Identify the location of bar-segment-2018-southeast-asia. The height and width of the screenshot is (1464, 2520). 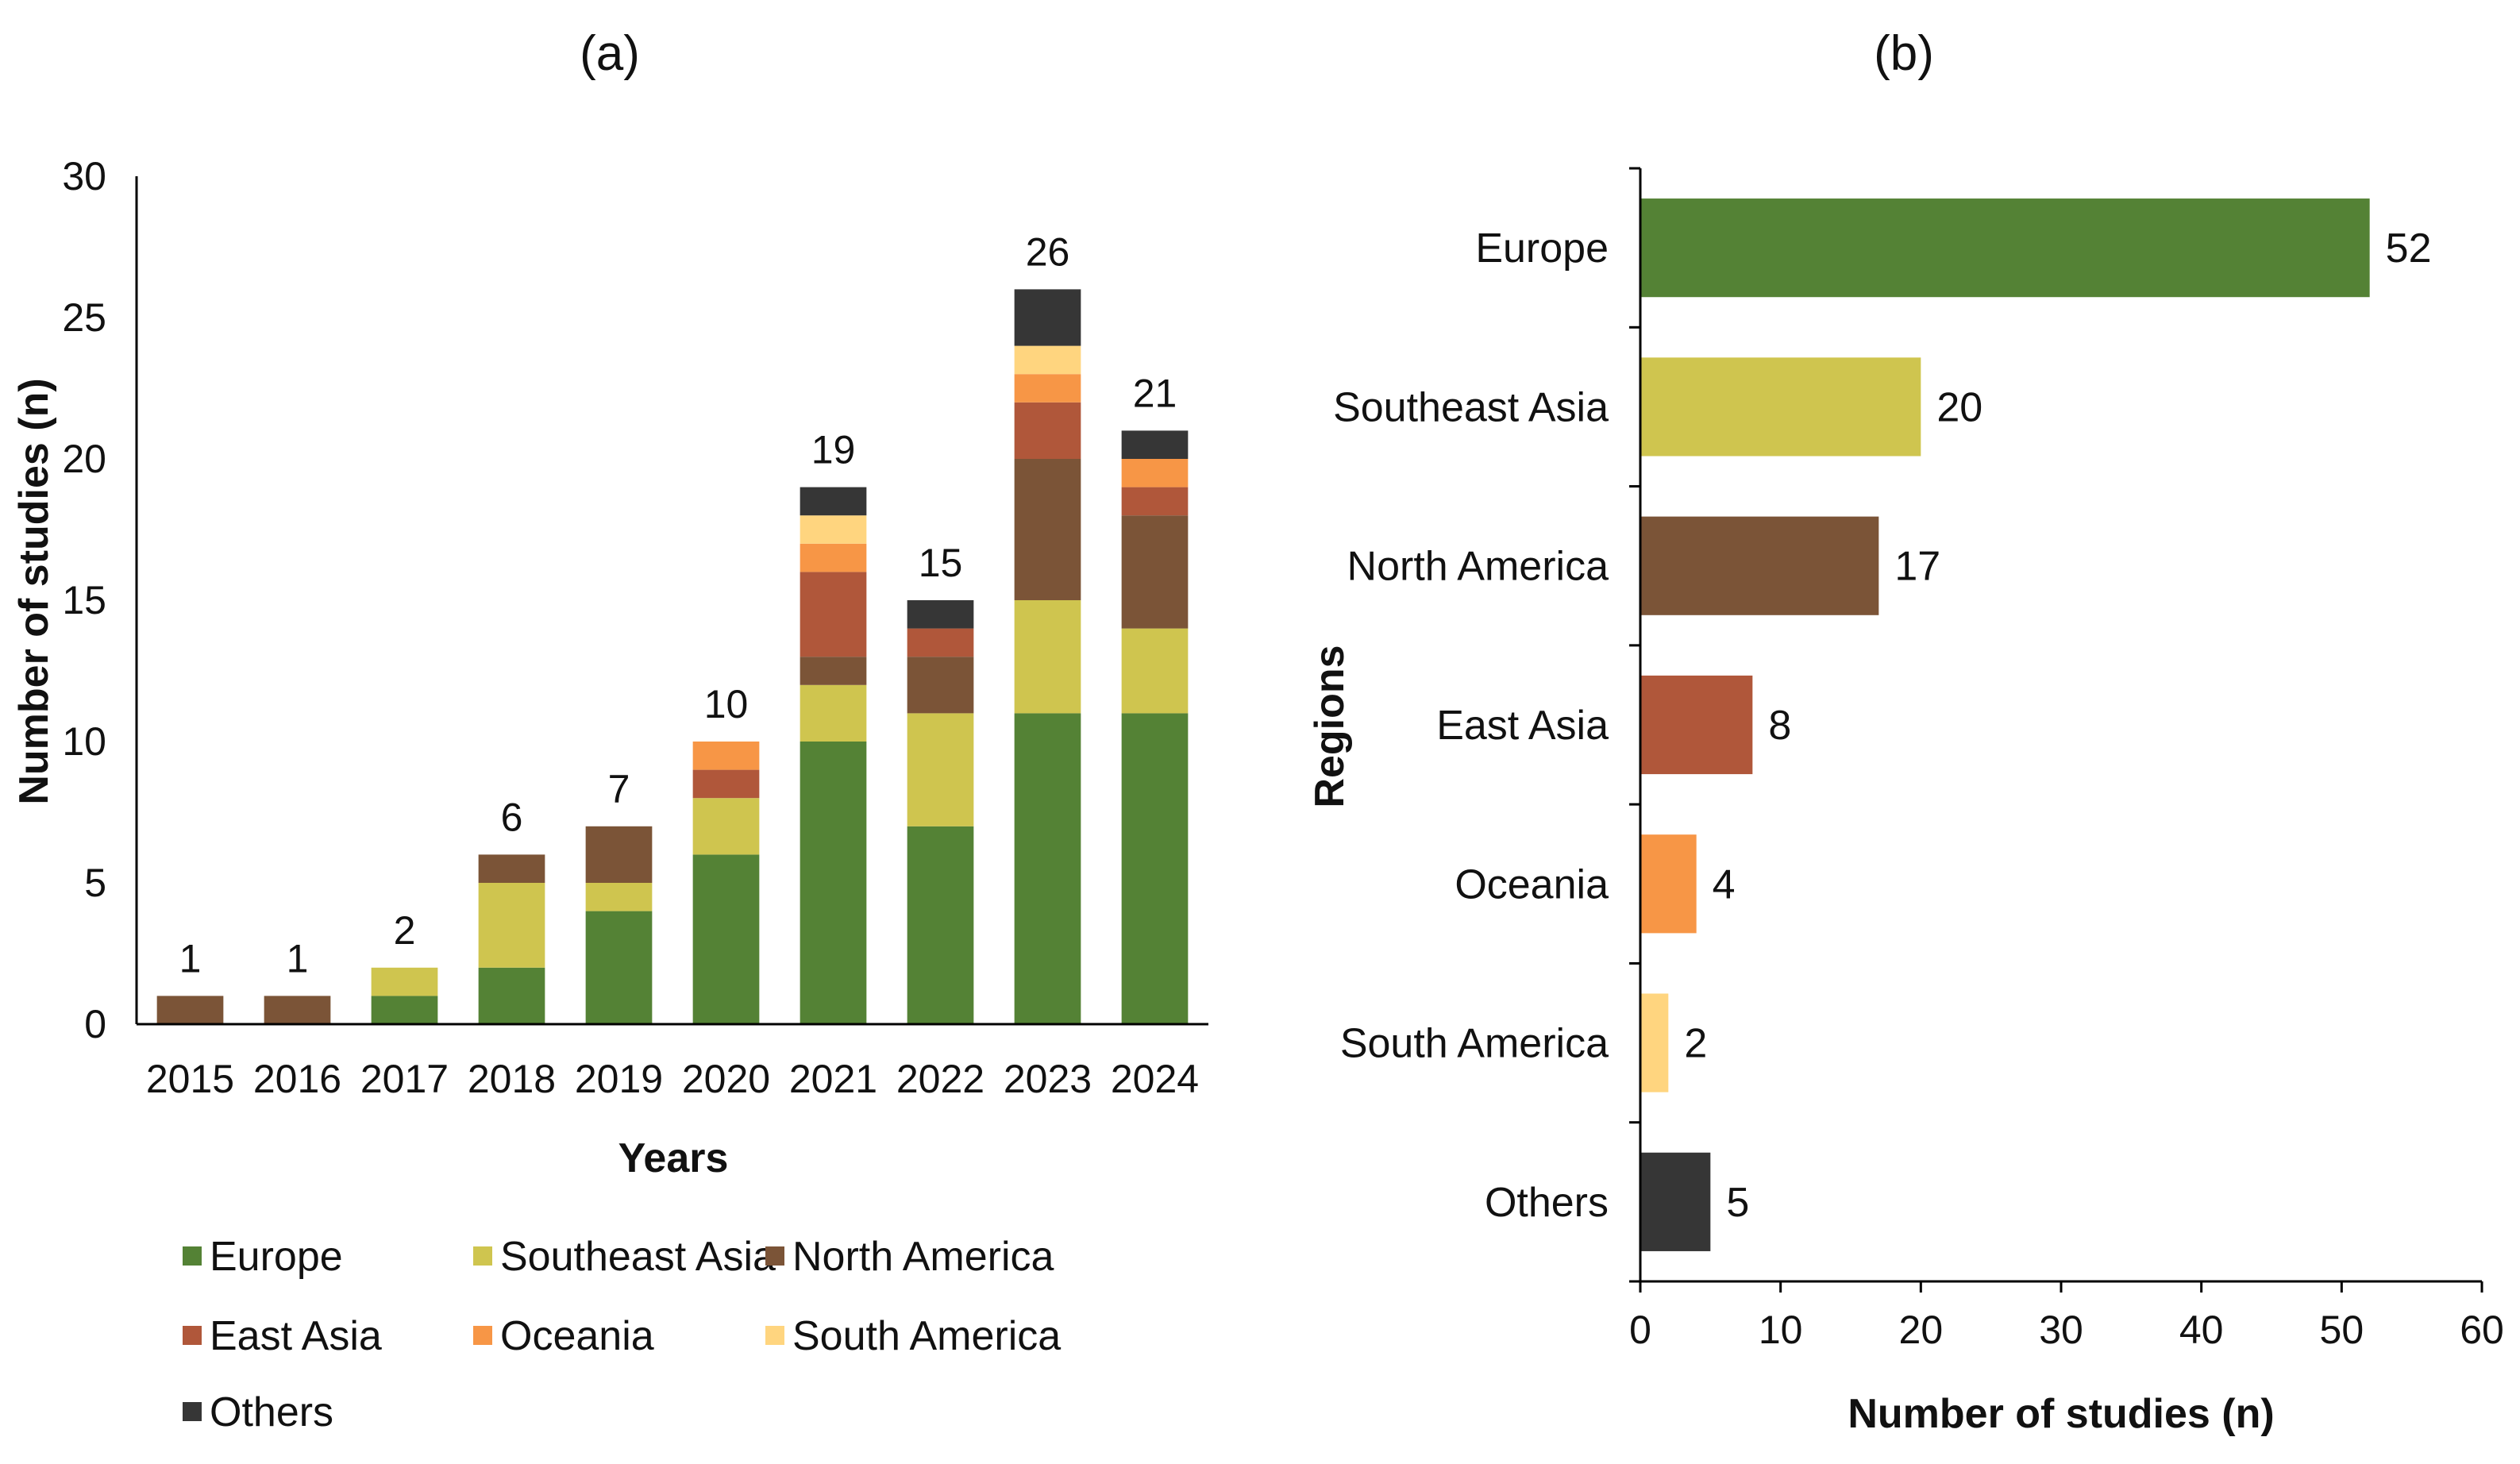
(511, 925).